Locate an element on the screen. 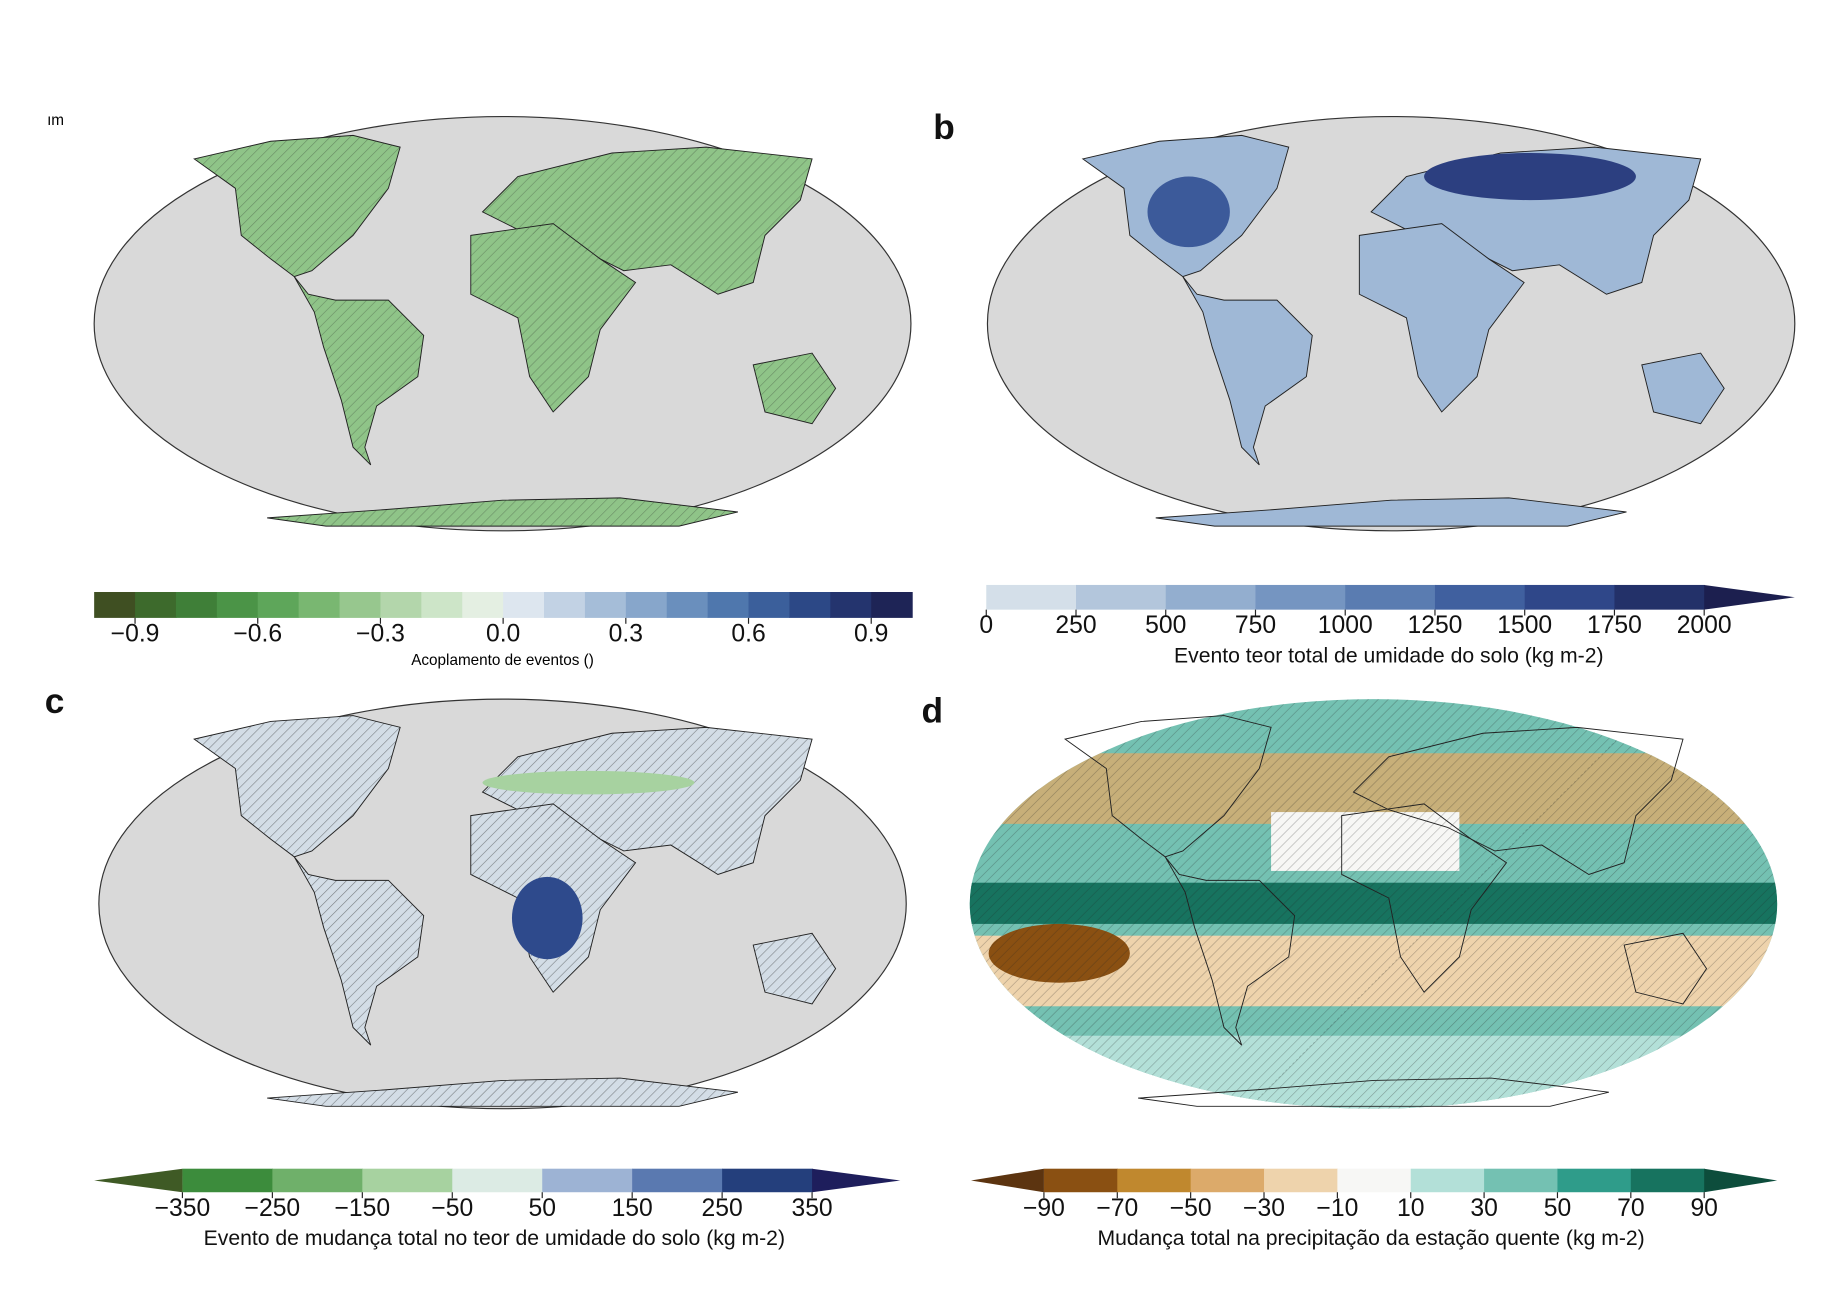  map-a is located at coordinates (502, 323).